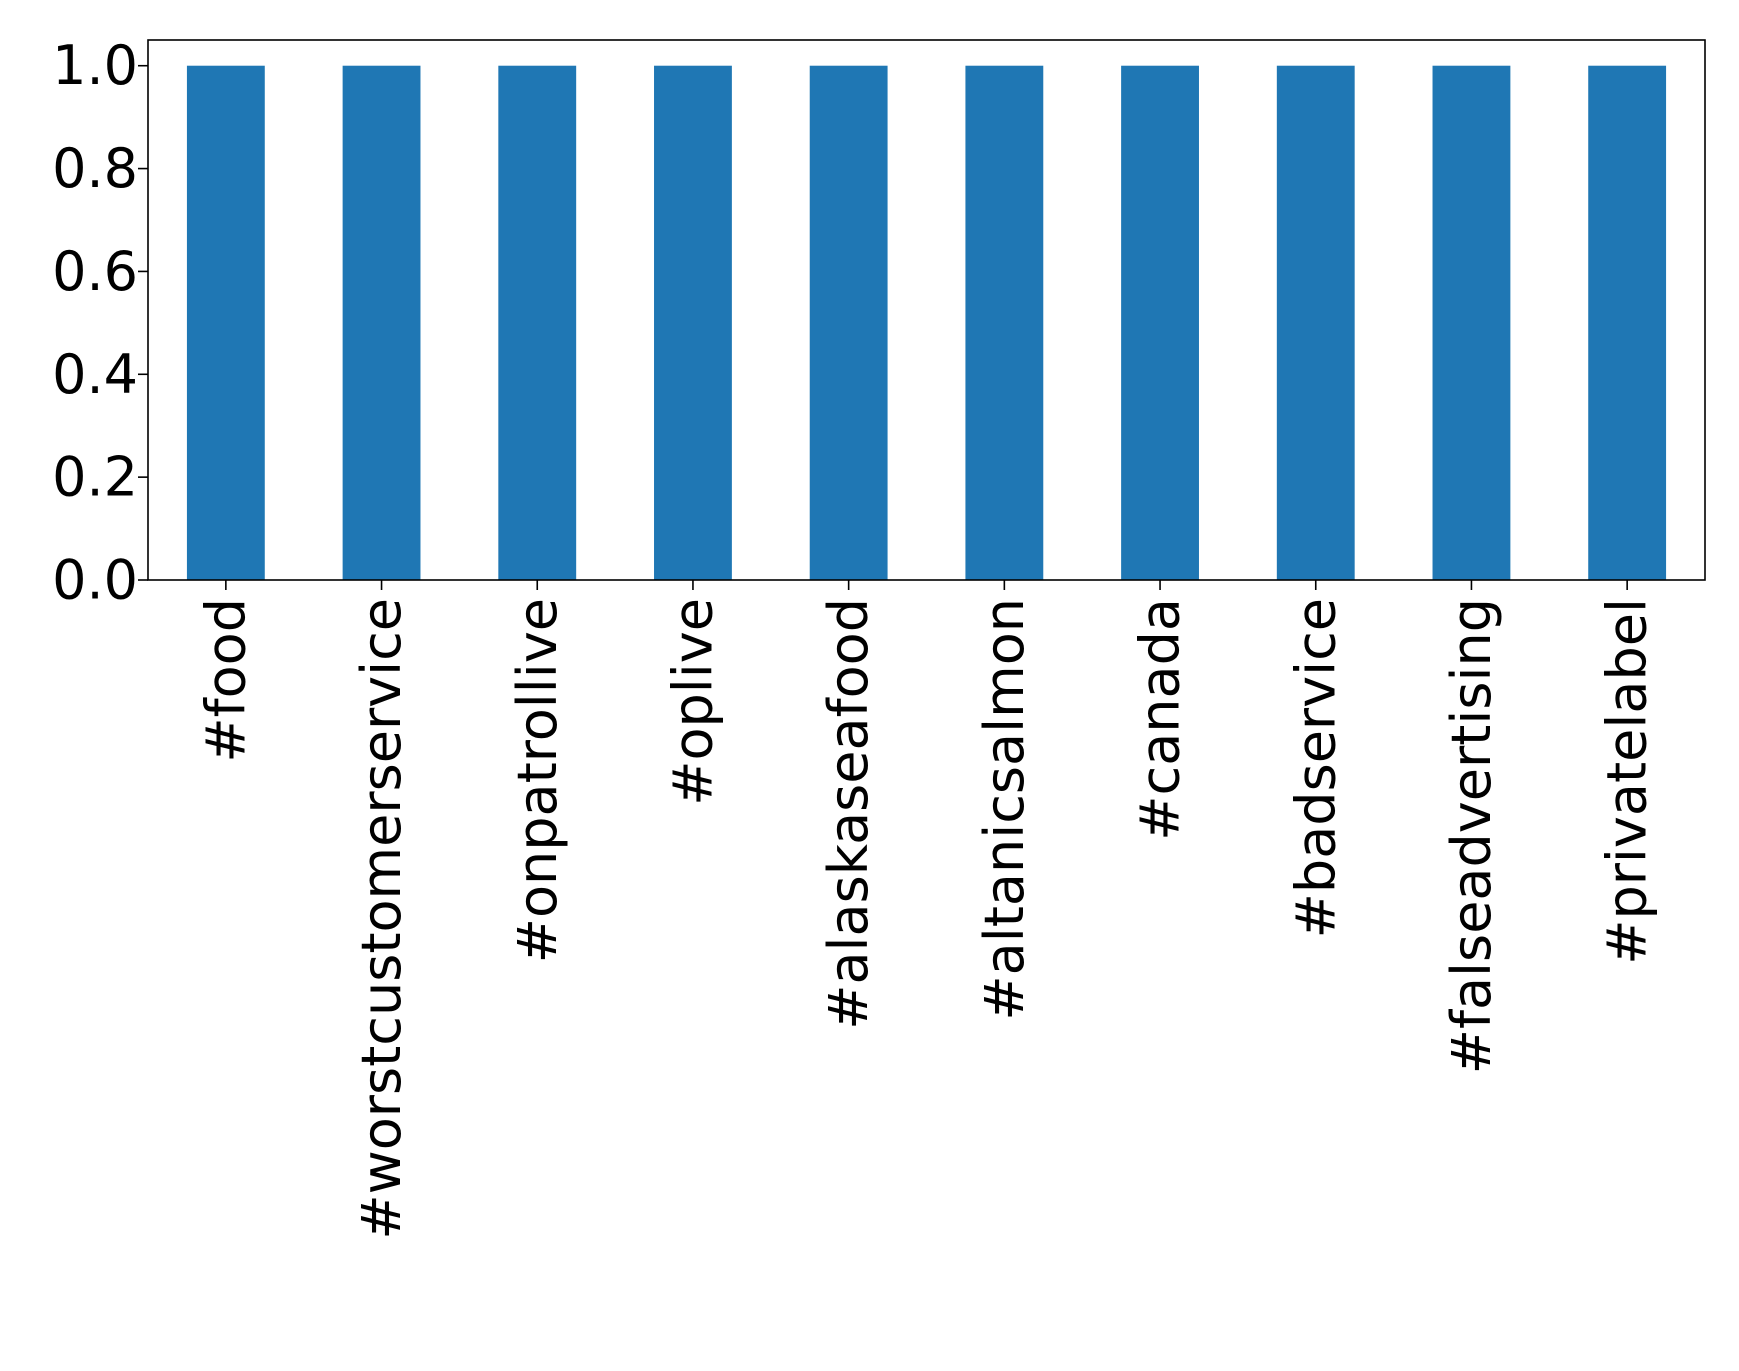  What do you see at coordinates (848, 322) in the screenshot?
I see `bar-alaskaseafood` at bounding box center [848, 322].